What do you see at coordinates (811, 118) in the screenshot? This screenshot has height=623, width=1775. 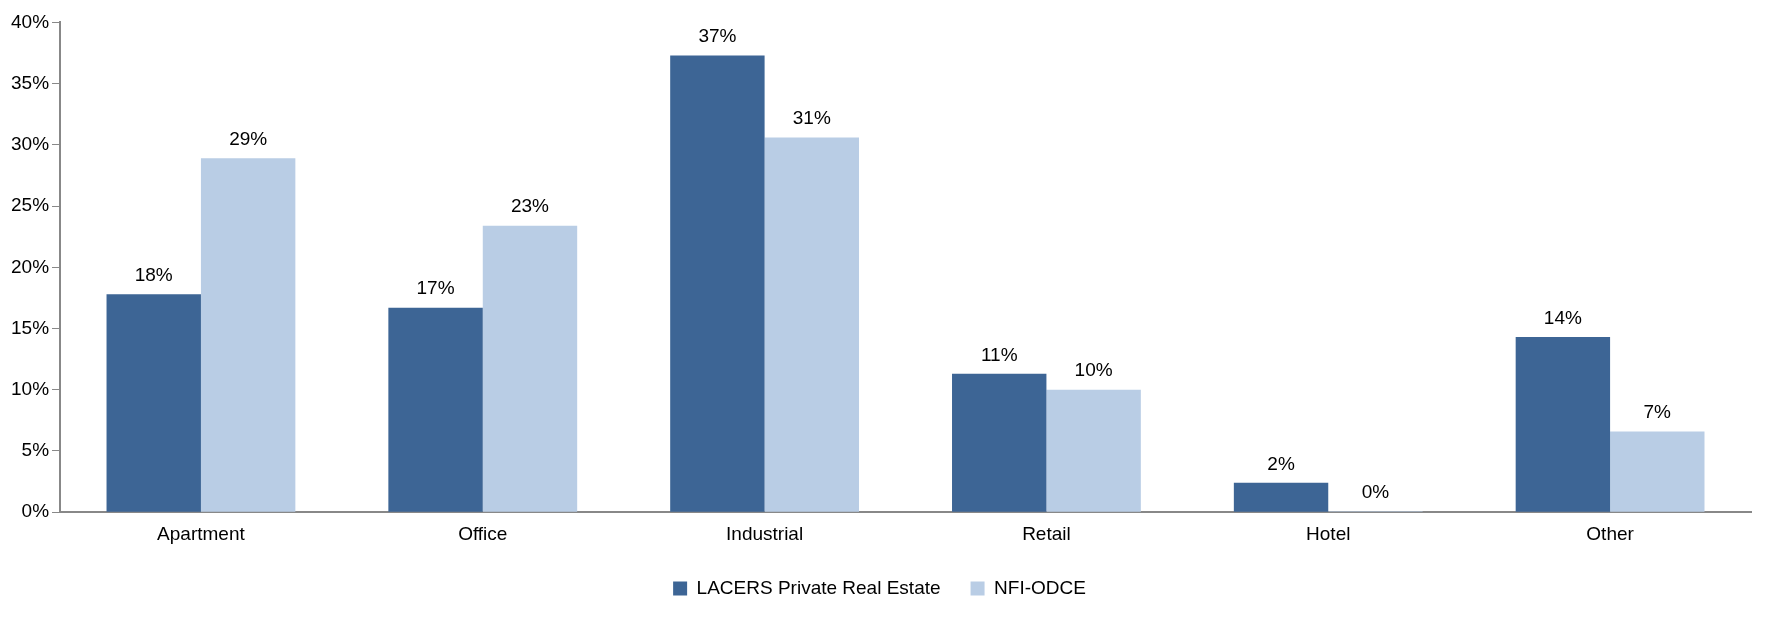 I see `data-label: 31%` at bounding box center [811, 118].